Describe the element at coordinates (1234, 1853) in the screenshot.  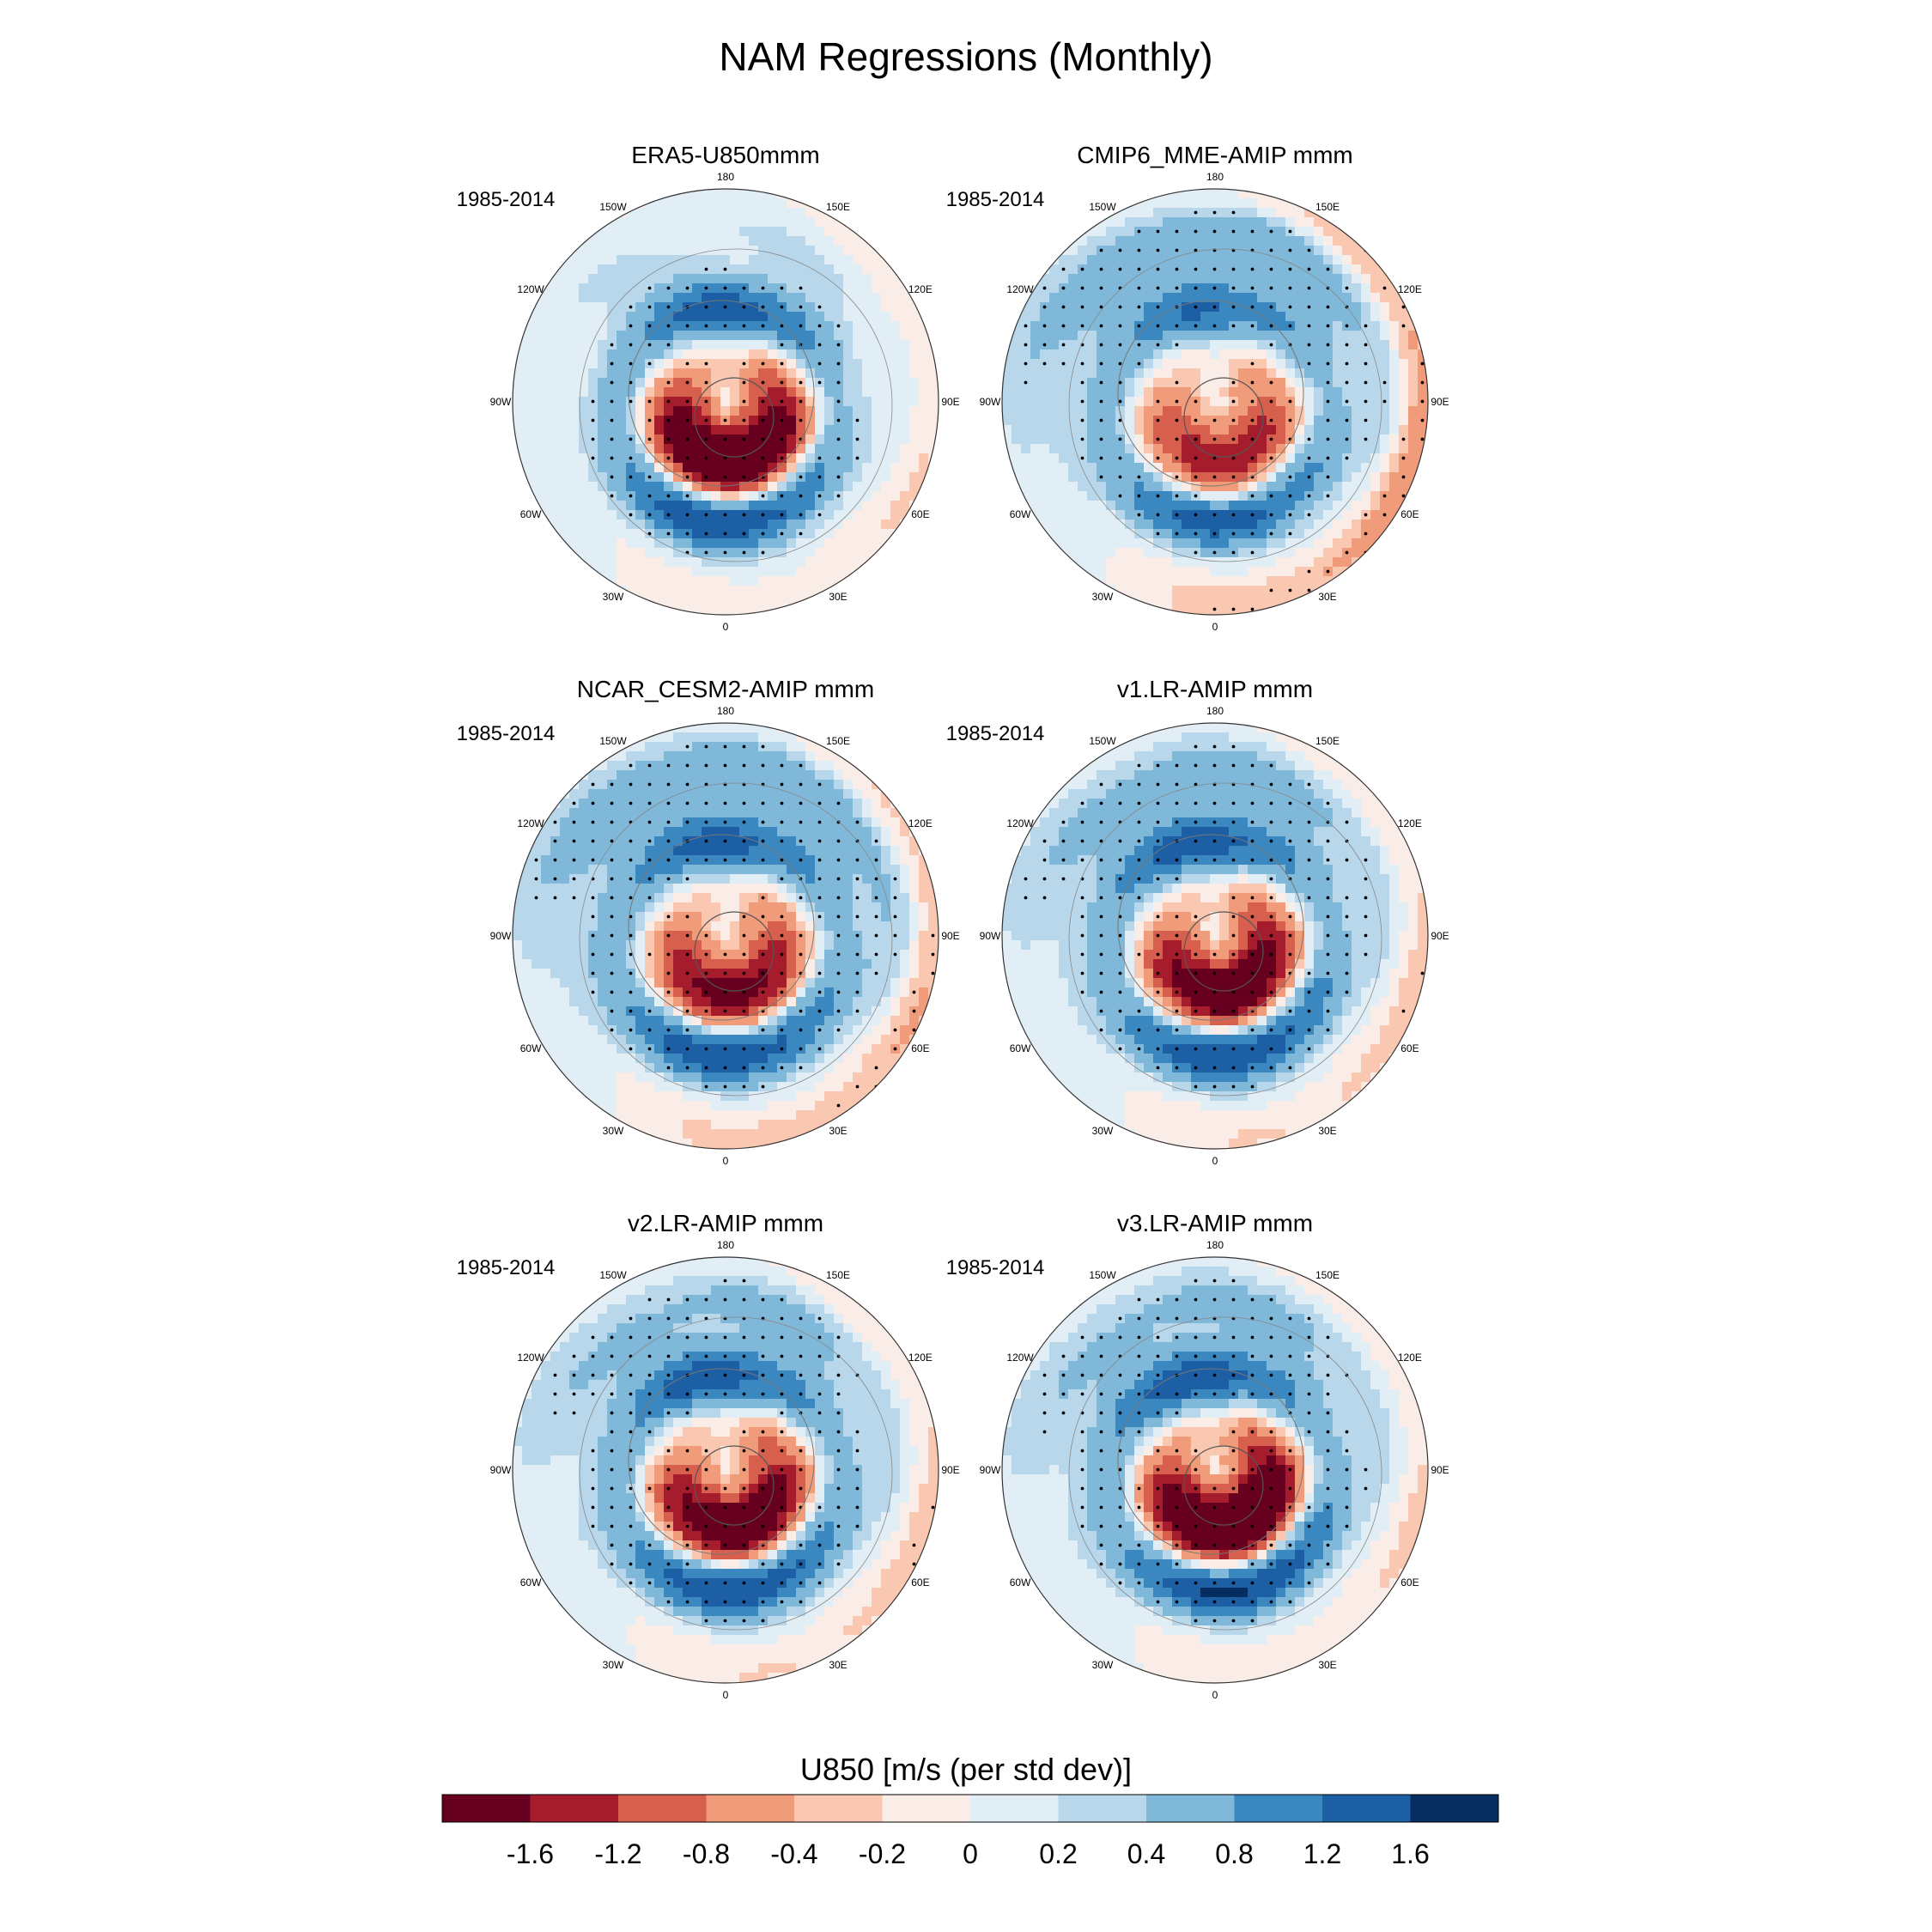
I see `colorbar-tick-label: 0.8` at that location.